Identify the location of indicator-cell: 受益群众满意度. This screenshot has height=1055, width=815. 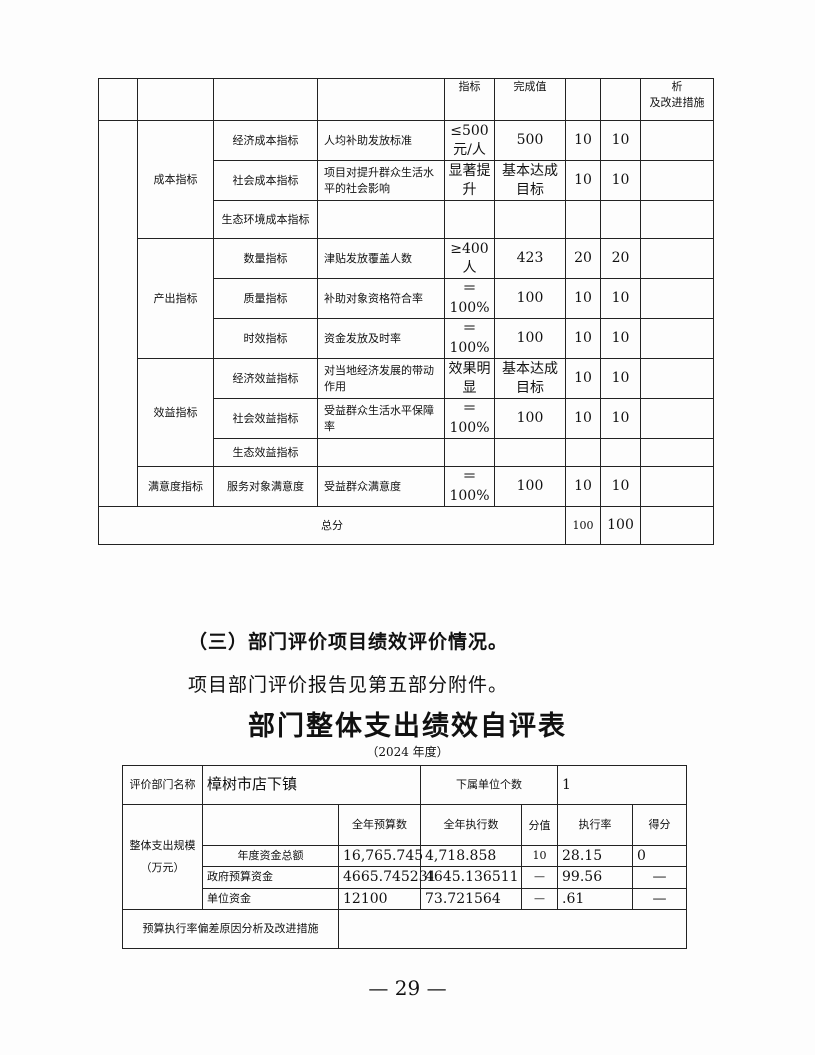
(381, 486).